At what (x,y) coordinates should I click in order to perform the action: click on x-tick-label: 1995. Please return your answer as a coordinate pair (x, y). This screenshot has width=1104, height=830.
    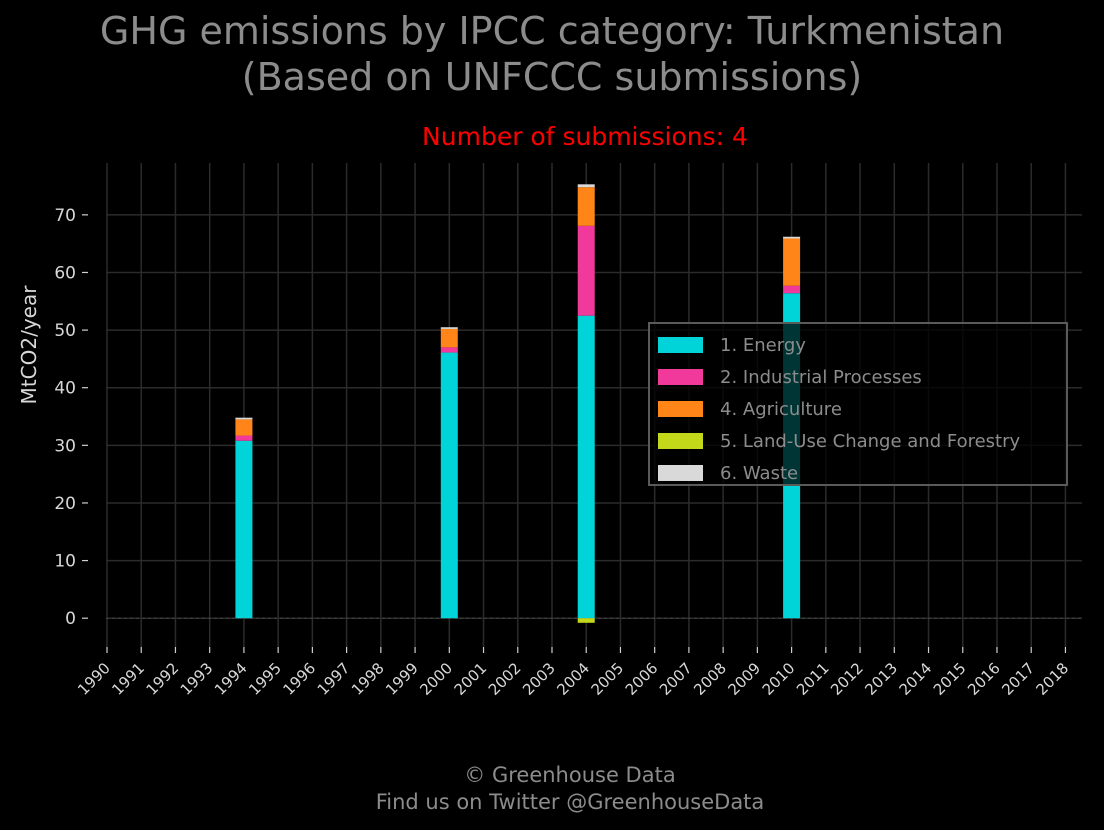
    Looking at the image, I should click on (265, 679).